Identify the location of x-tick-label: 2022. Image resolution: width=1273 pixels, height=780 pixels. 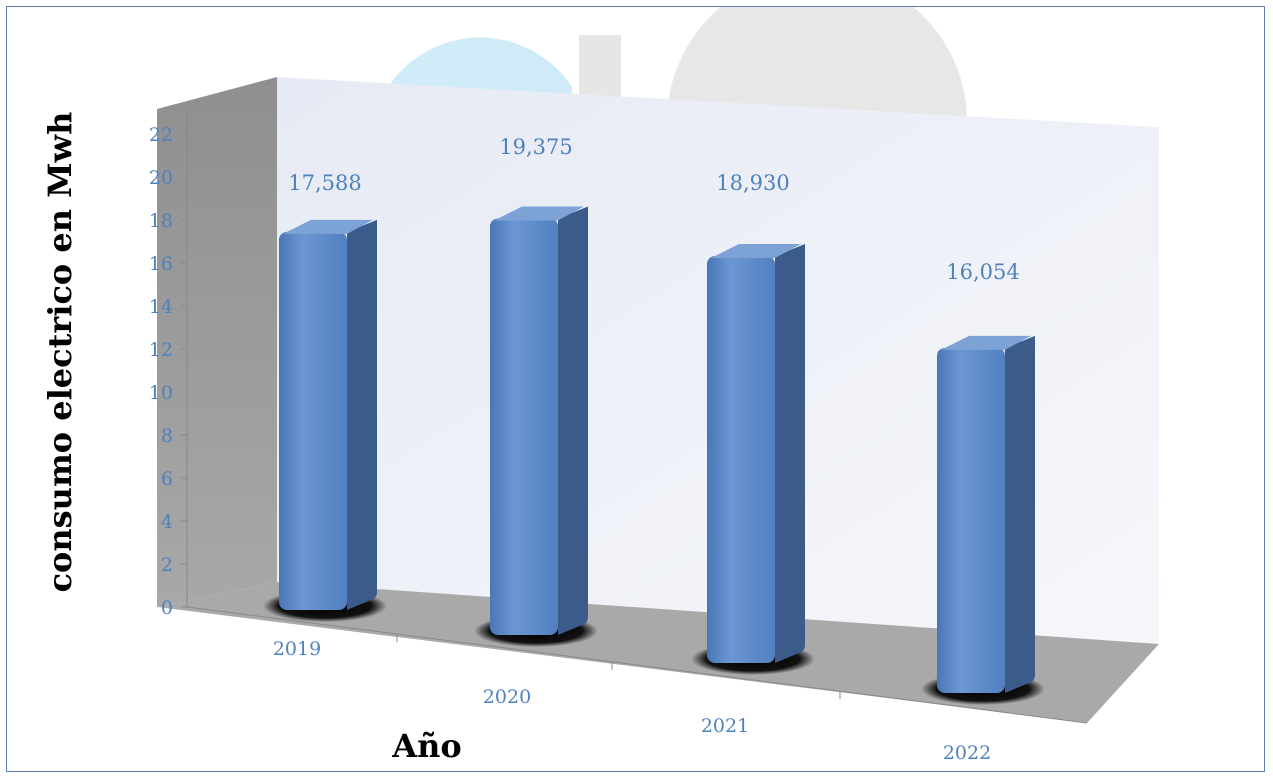
(967, 753).